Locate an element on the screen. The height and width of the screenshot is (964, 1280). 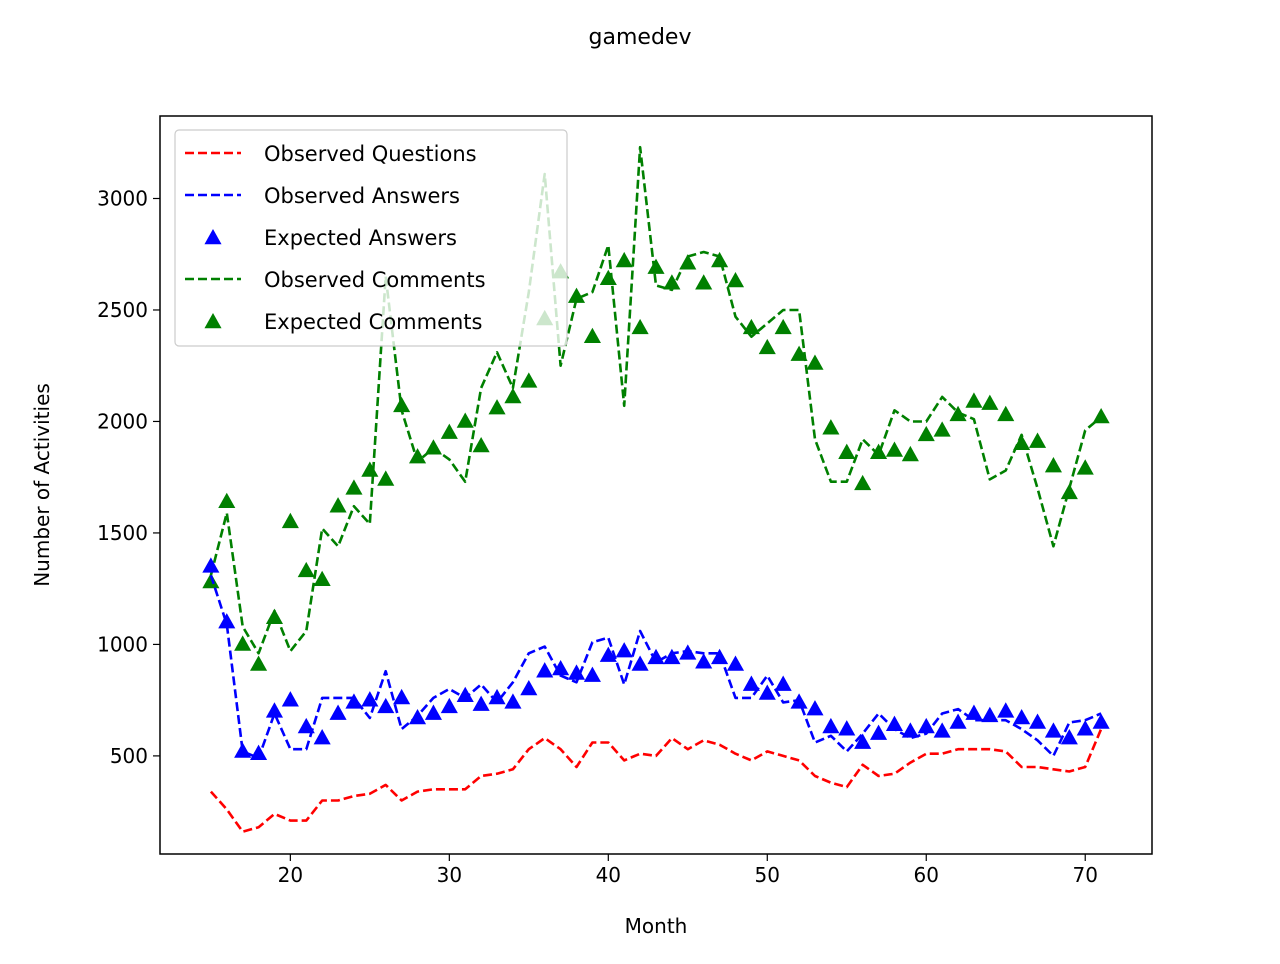
y-tick-label: 2500 is located at coordinates (122, 310).